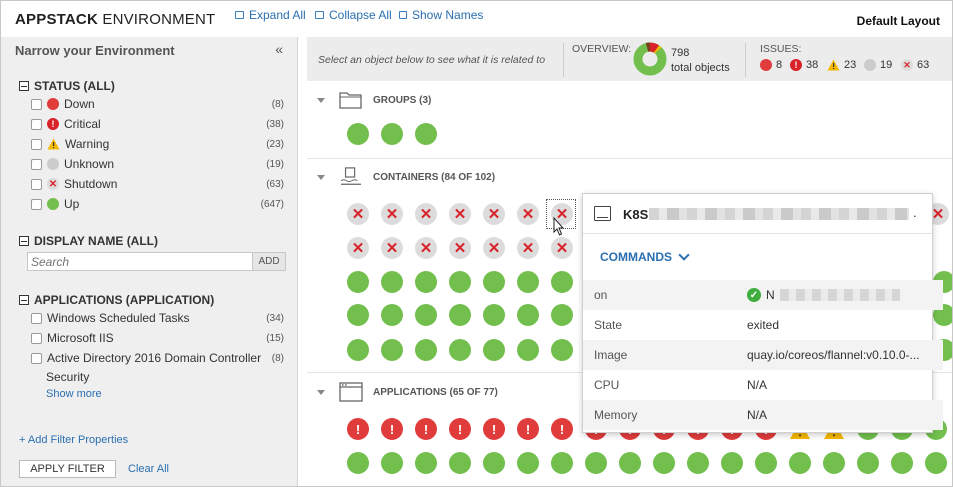 The height and width of the screenshot is (487, 953). I want to click on show-more-link: Show more, so click(74, 394).